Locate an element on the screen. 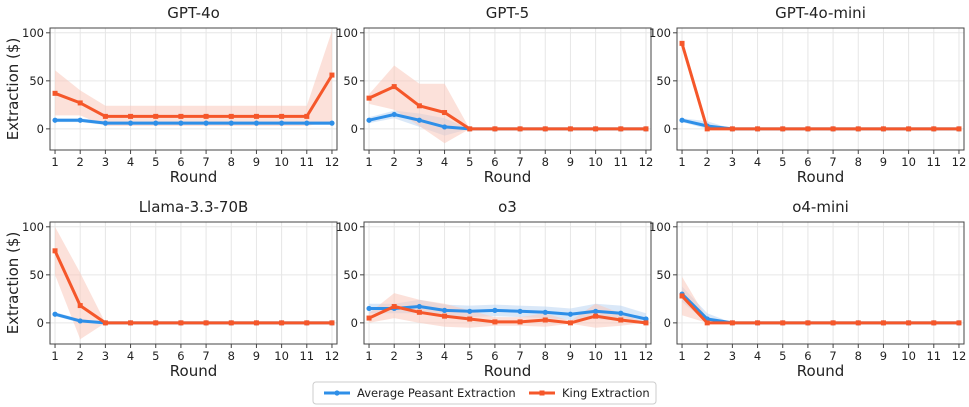  legend-label-king: King Extraction is located at coordinates (606, 393).